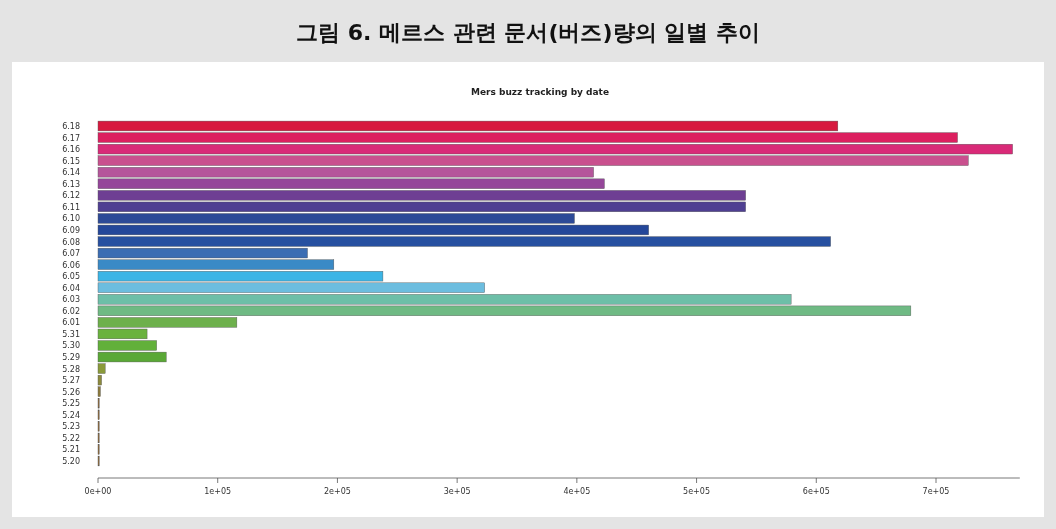 This screenshot has width=1056, height=529. I want to click on y-tick-label: 6.13, so click(71, 184).